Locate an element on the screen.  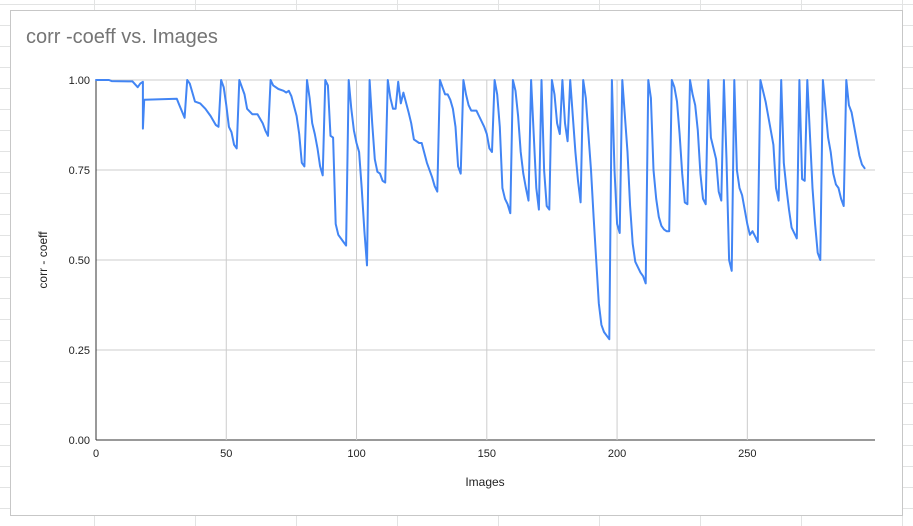
y-axis-label: corr - coeff is located at coordinates (43, 260).